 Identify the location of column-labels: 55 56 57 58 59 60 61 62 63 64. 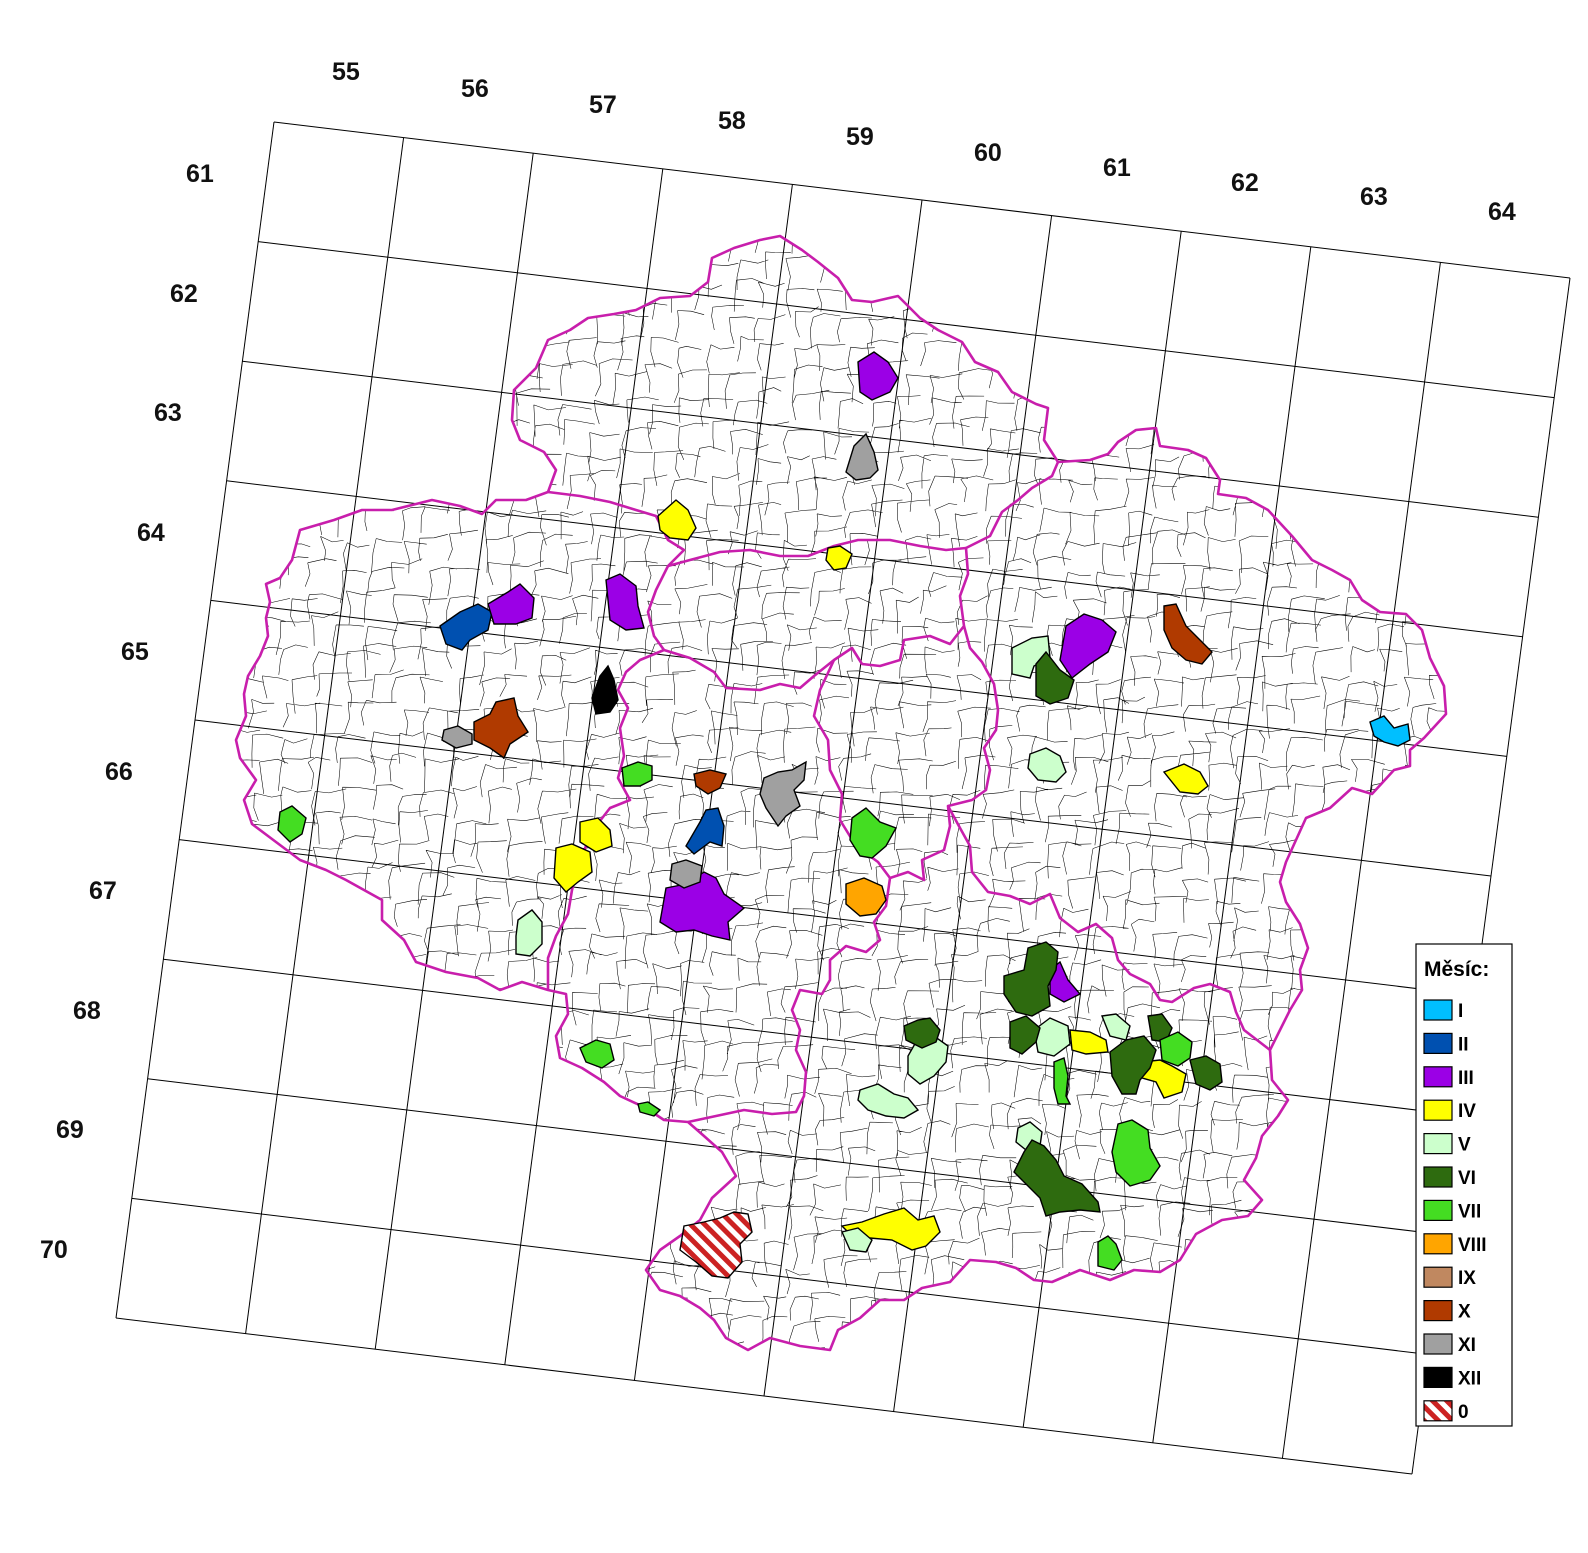
(924, 142).